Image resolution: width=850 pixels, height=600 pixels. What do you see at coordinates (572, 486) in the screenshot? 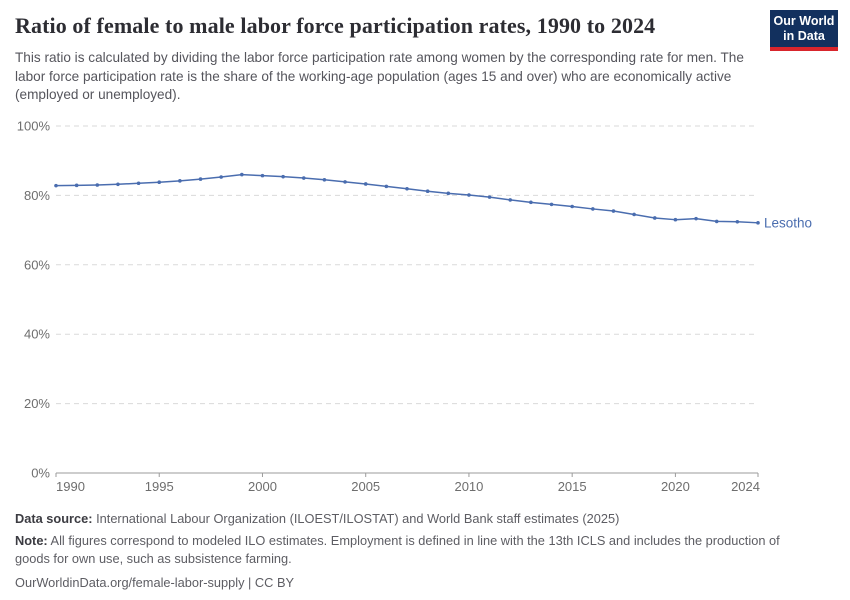
I see `x-tick-label: 2015` at bounding box center [572, 486].